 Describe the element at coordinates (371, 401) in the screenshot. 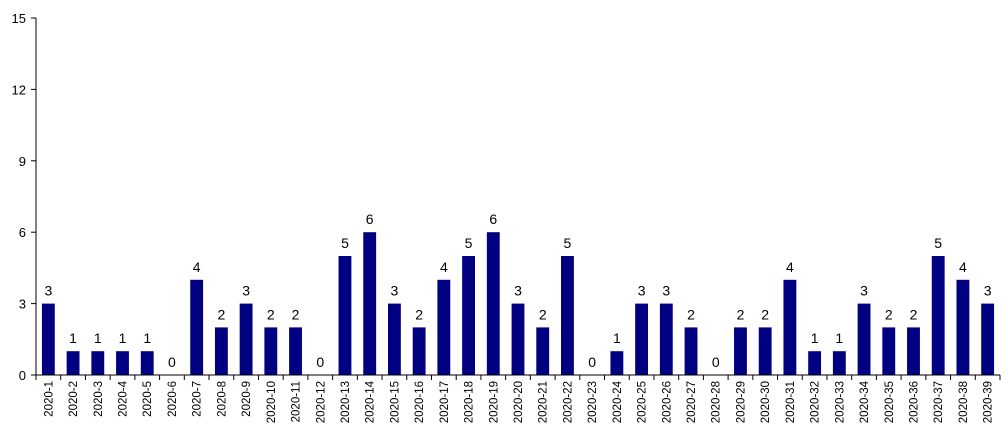

I see `x-category-label: 2020-14` at that location.